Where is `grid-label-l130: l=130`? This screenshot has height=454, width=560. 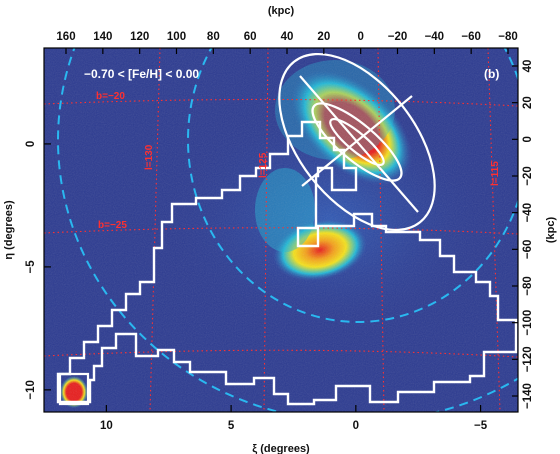 grid-label-l130: l=130 is located at coordinates (149, 157).